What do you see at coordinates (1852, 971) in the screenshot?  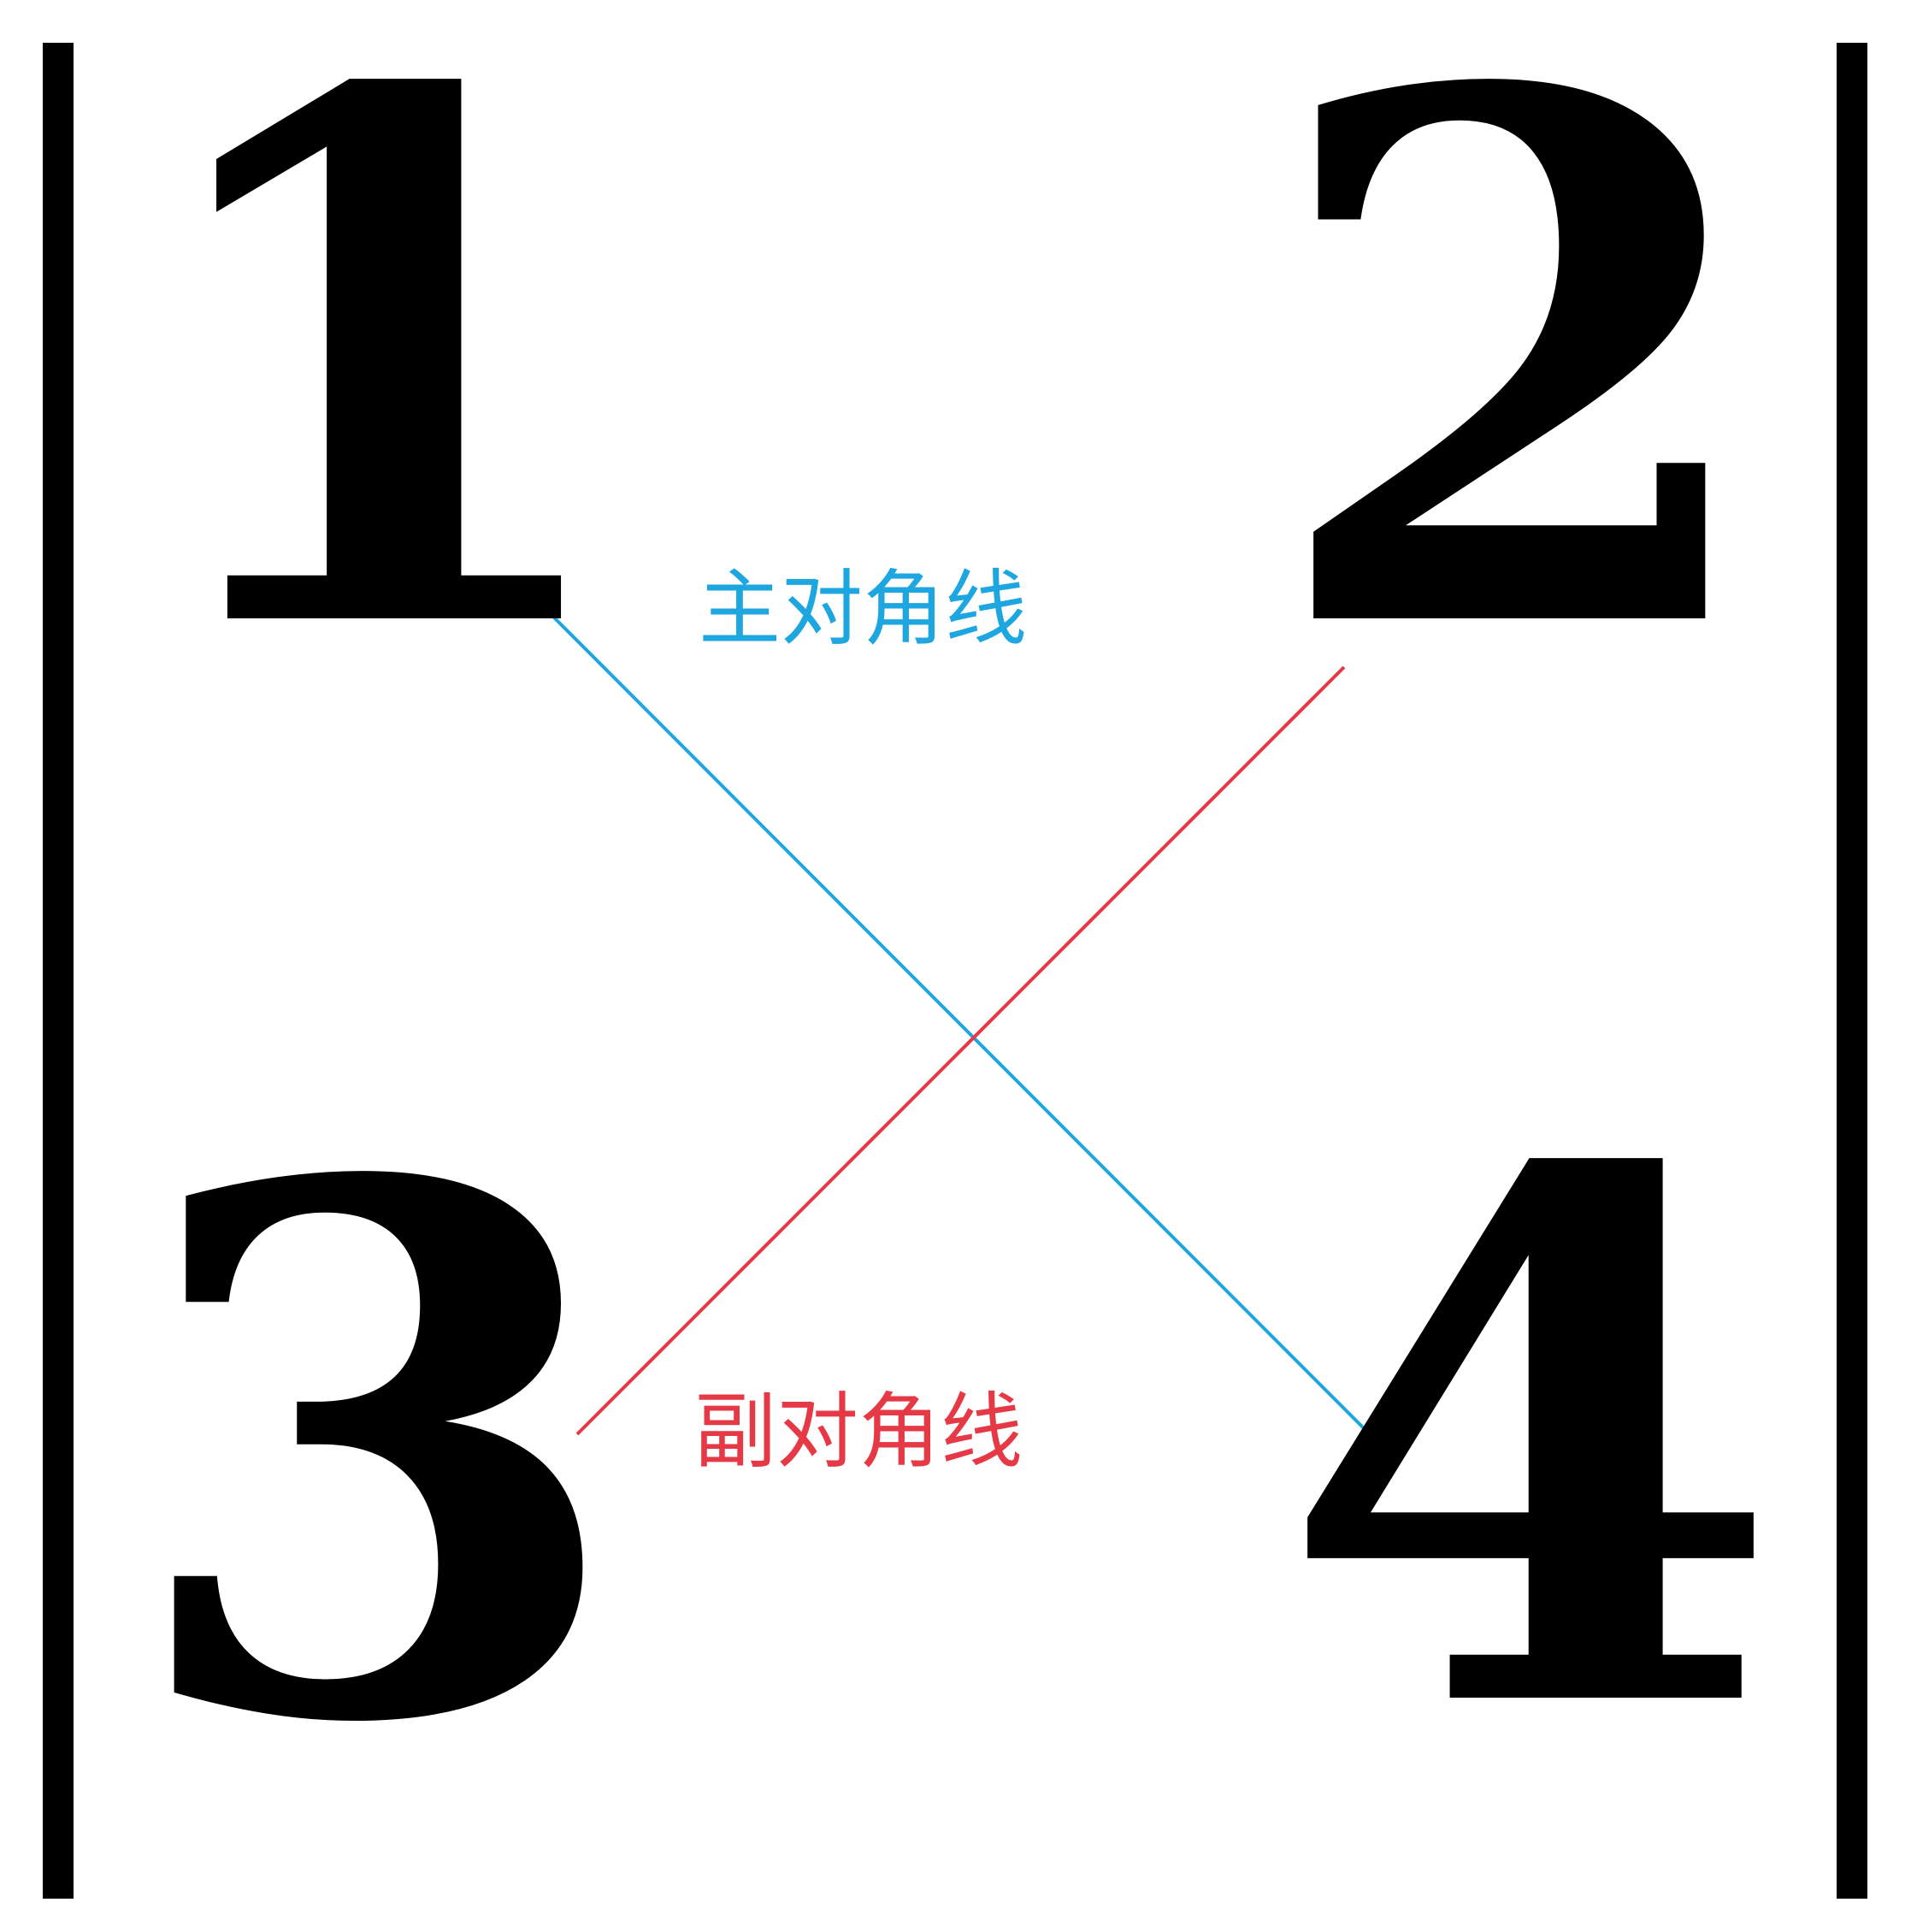 I see `right-determinant-bar` at bounding box center [1852, 971].